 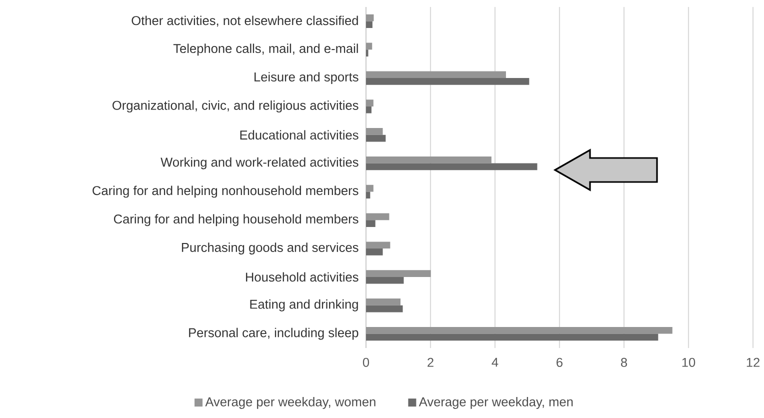 What do you see at coordinates (273, 334) in the screenshot?
I see `y-tick-label: Personal care, including sleep` at bounding box center [273, 334].